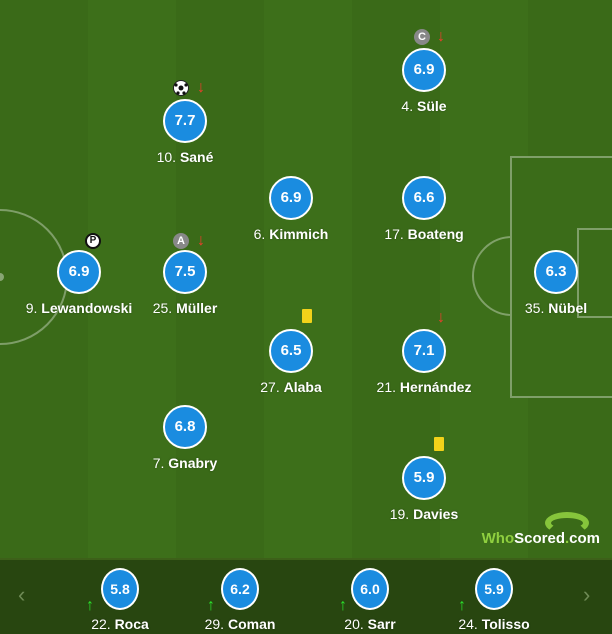 The height and width of the screenshot is (634, 612). Describe the element at coordinates (185, 308) in the screenshot. I see `player-name: 25. Müller` at that location.